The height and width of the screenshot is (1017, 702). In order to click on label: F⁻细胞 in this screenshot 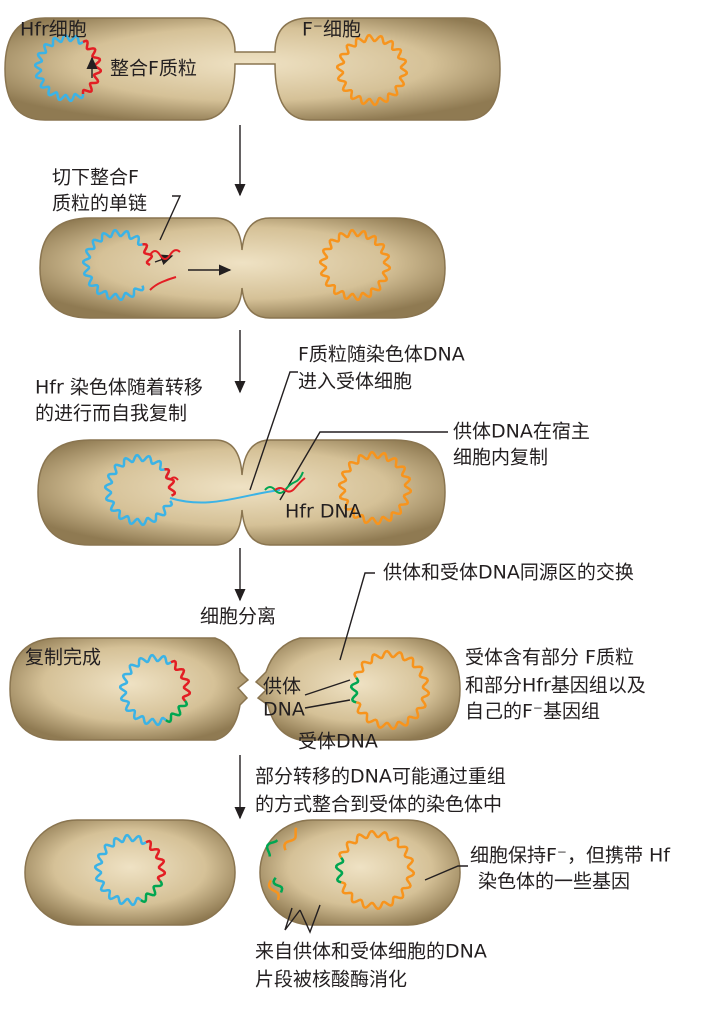, I will do `click(331, 30)`.